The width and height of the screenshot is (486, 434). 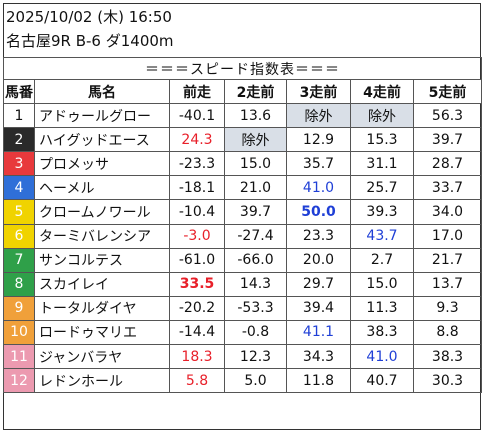 What do you see at coordinates (19, 164) in the screenshot?
I see `horse-number: 3` at bounding box center [19, 164].